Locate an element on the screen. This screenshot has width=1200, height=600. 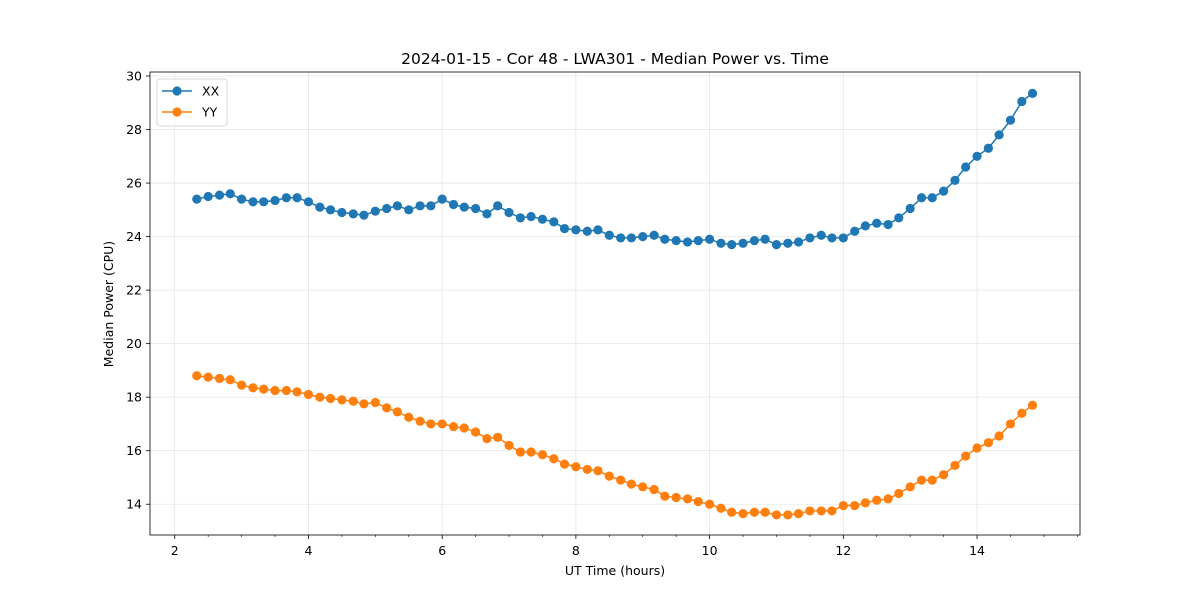
y-tick-label: 24 is located at coordinates (134, 236).